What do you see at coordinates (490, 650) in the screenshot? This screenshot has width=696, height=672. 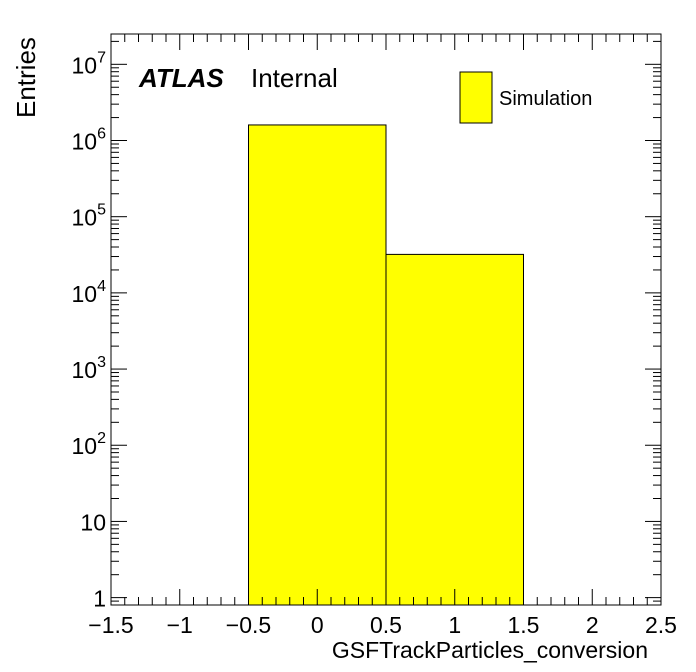 I see `x-axis-label: GSFTrackParticles_conversion` at bounding box center [490, 650].